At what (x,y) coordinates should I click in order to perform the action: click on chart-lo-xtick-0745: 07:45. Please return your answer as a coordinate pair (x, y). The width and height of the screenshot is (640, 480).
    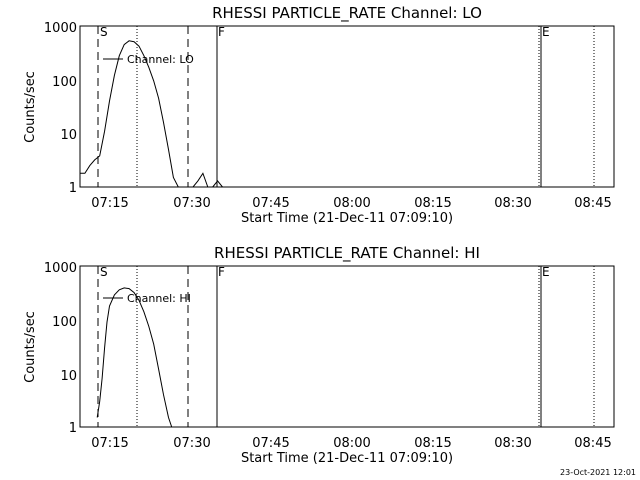
    Looking at the image, I should click on (270, 203).